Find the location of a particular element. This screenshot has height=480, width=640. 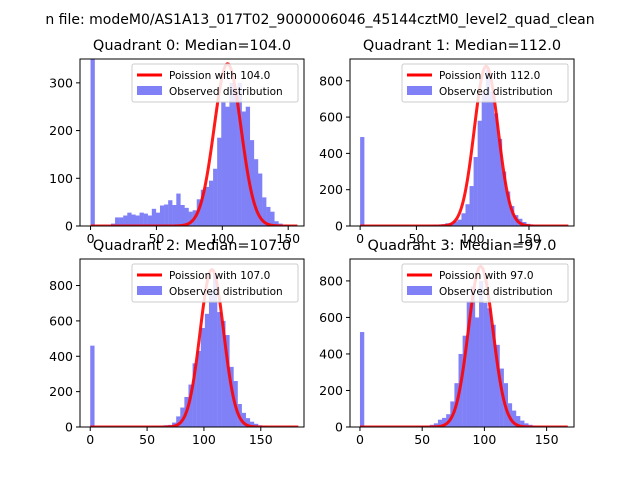

quadrant-0-x-tick-label: 150 is located at coordinates (288, 238).